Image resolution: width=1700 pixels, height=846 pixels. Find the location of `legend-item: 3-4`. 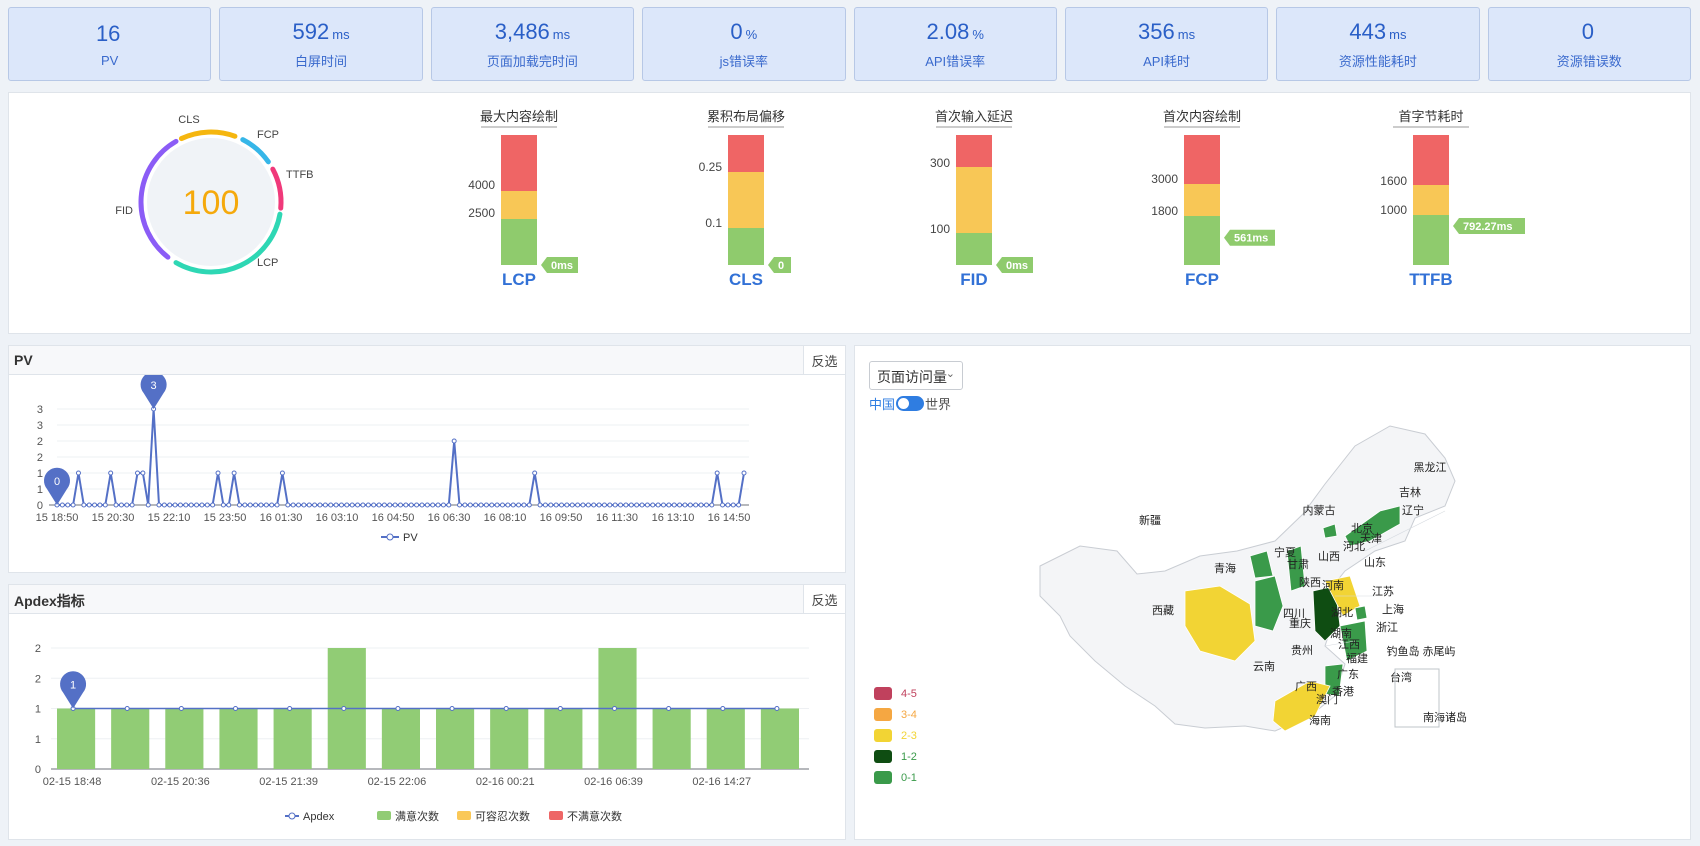

legend-item: 3-4 is located at coordinates (895, 714).